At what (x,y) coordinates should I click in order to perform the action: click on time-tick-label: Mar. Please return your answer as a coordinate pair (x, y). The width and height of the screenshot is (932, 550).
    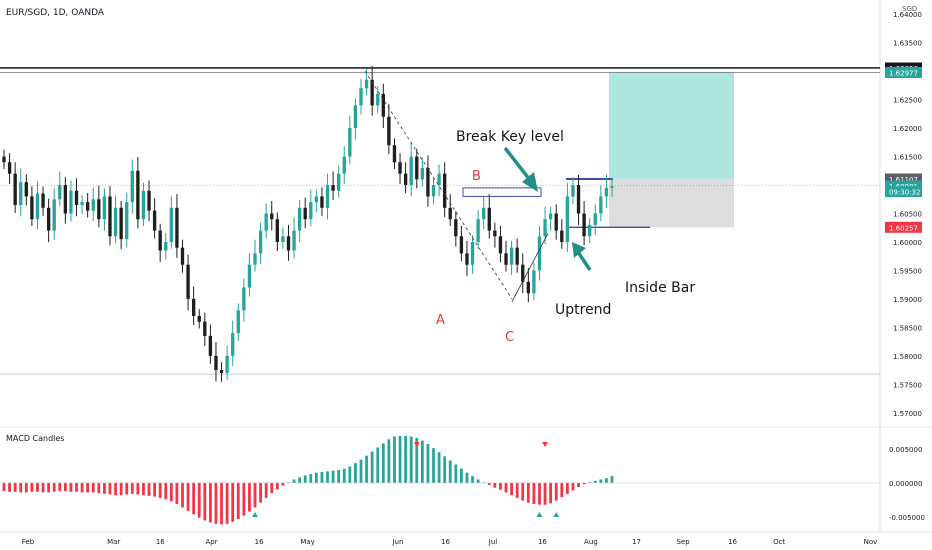
    Looking at the image, I should click on (113, 542).